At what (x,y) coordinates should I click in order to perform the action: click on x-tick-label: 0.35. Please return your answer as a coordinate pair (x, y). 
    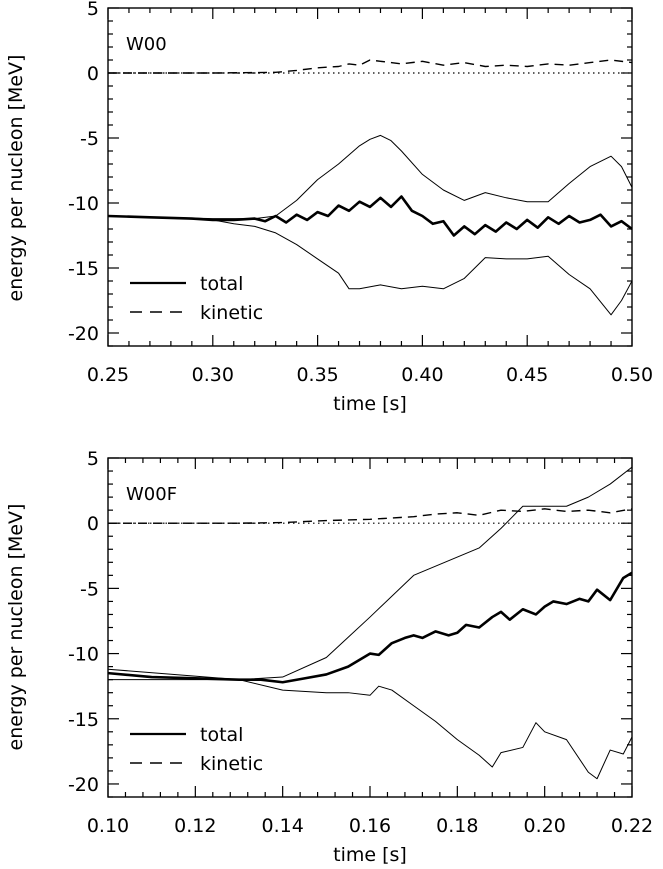
    Looking at the image, I should click on (317, 375).